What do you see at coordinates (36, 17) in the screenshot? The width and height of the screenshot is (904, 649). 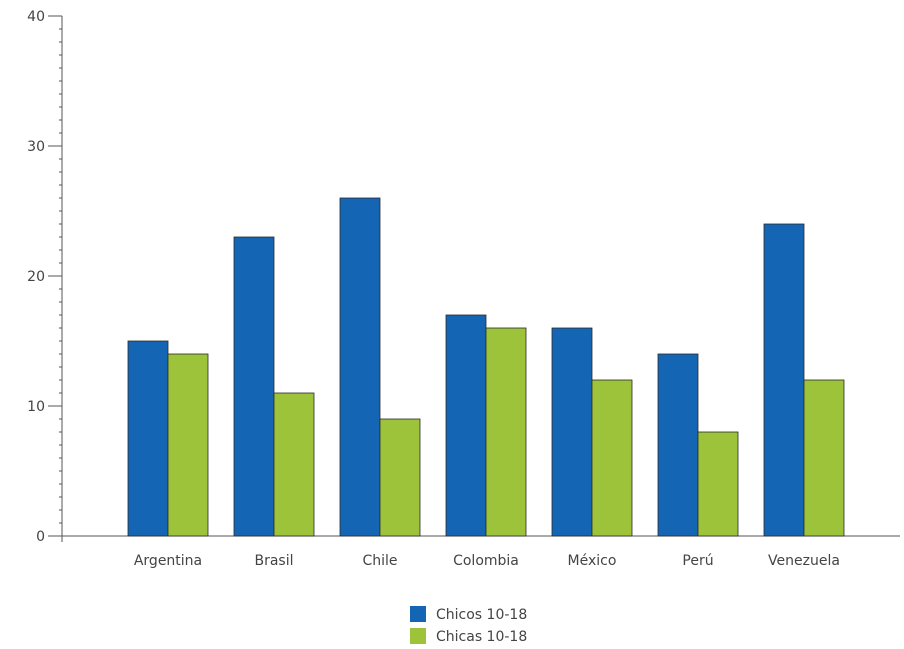 I see `y-tick-label: 40` at bounding box center [36, 17].